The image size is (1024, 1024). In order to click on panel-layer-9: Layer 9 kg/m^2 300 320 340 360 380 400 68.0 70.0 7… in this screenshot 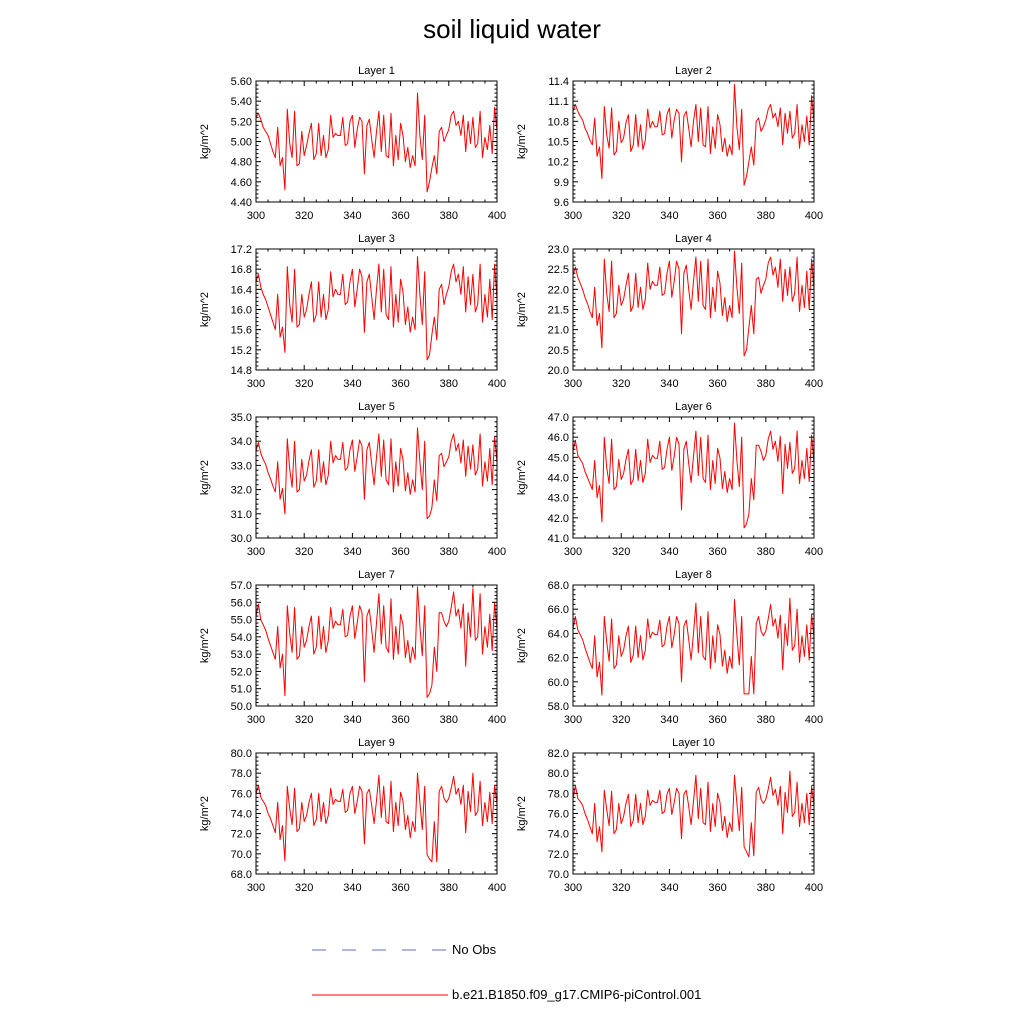, I will do `click(352, 815)`.